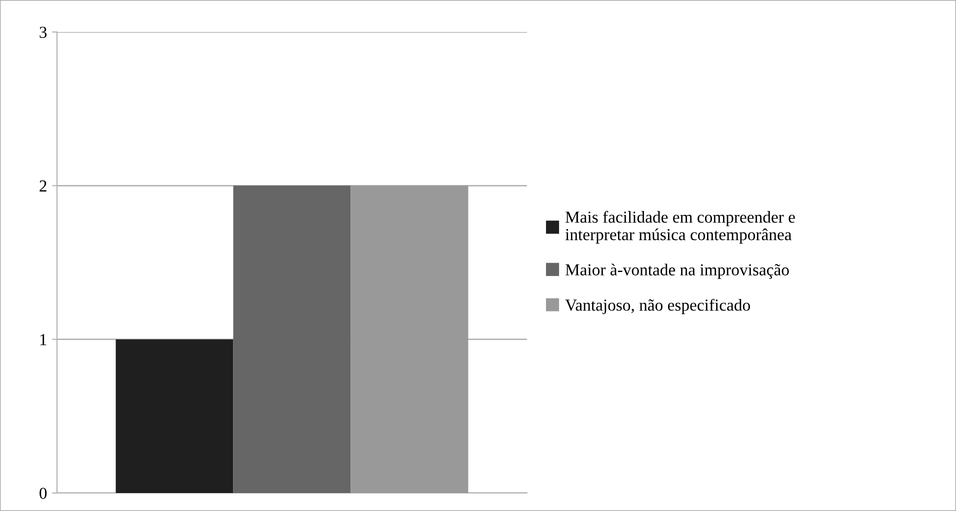 The height and width of the screenshot is (511, 956). I want to click on y-tick-label: 1, so click(43, 340).